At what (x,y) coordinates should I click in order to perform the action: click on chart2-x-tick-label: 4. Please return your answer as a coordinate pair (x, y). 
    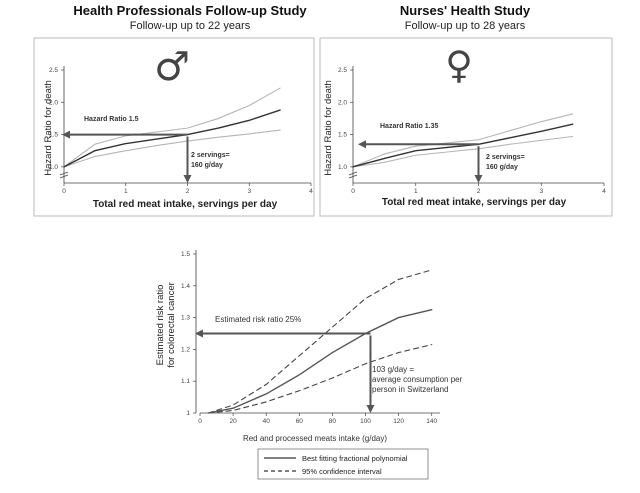
    Looking at the image, I should click on (604, 191).